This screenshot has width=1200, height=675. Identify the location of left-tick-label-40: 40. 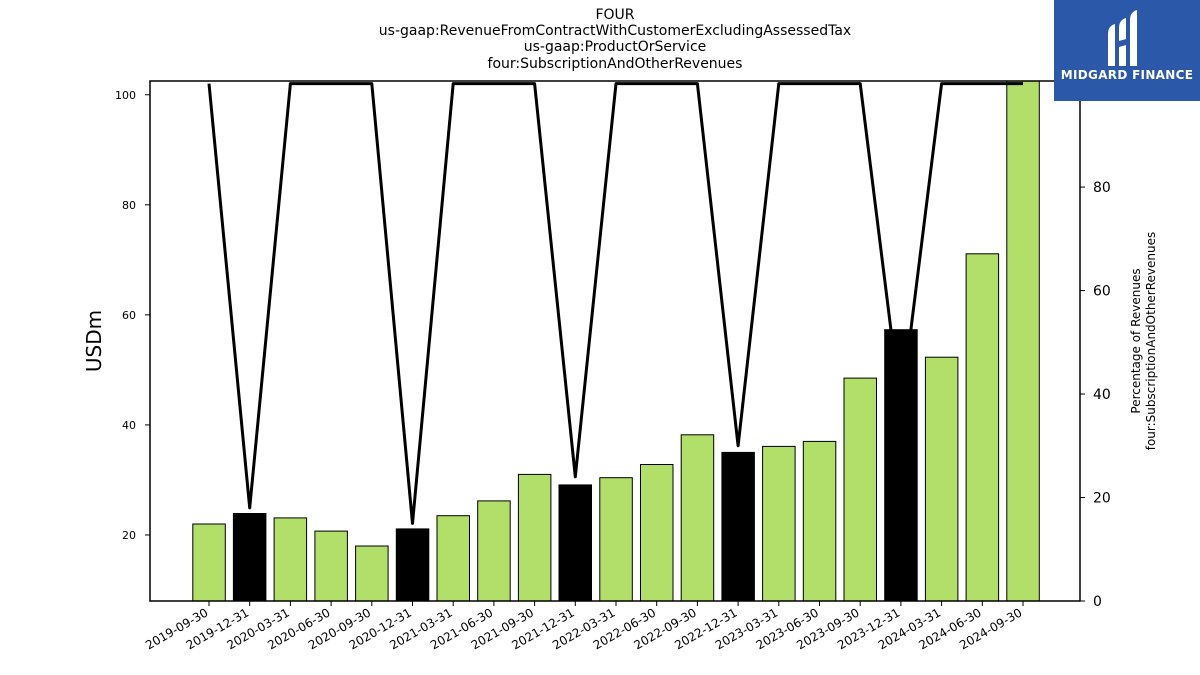
(129, 425).